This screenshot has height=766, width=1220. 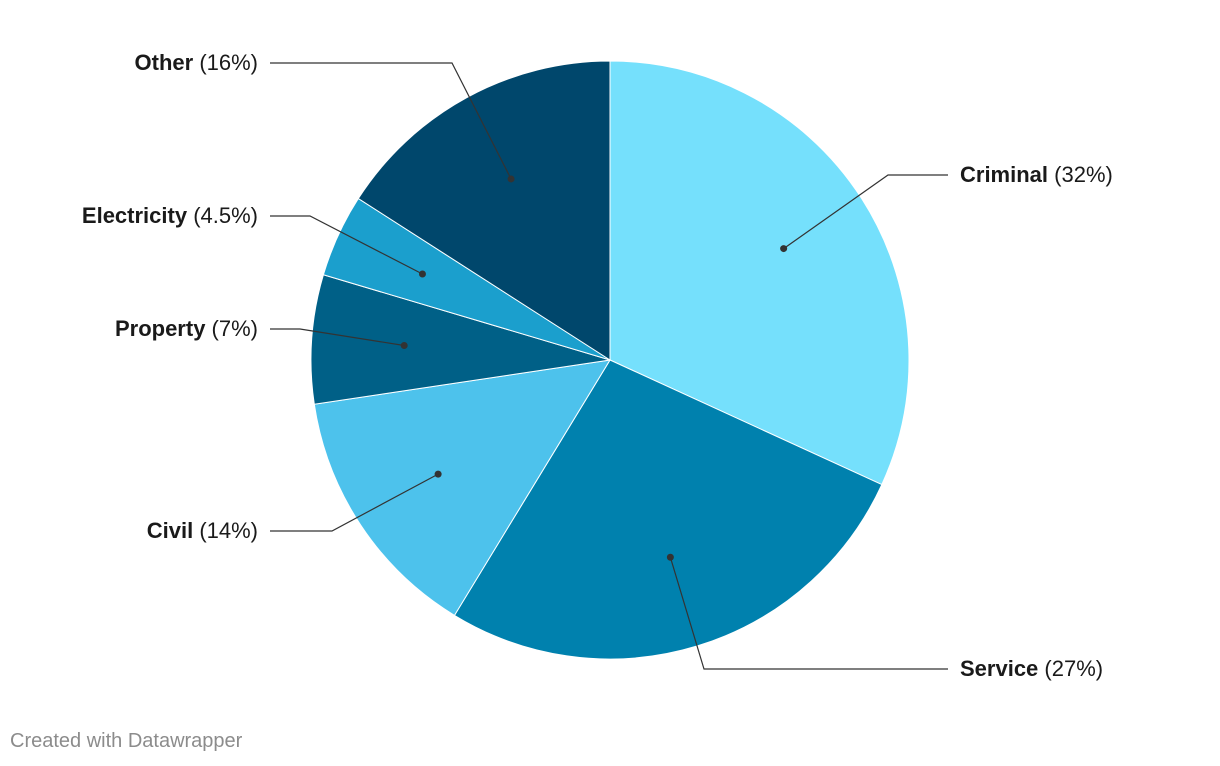 What do you see at coordinates (460, 339) in the screenshot?
I see `pie-slice-property` at bounding box center [460, 339].